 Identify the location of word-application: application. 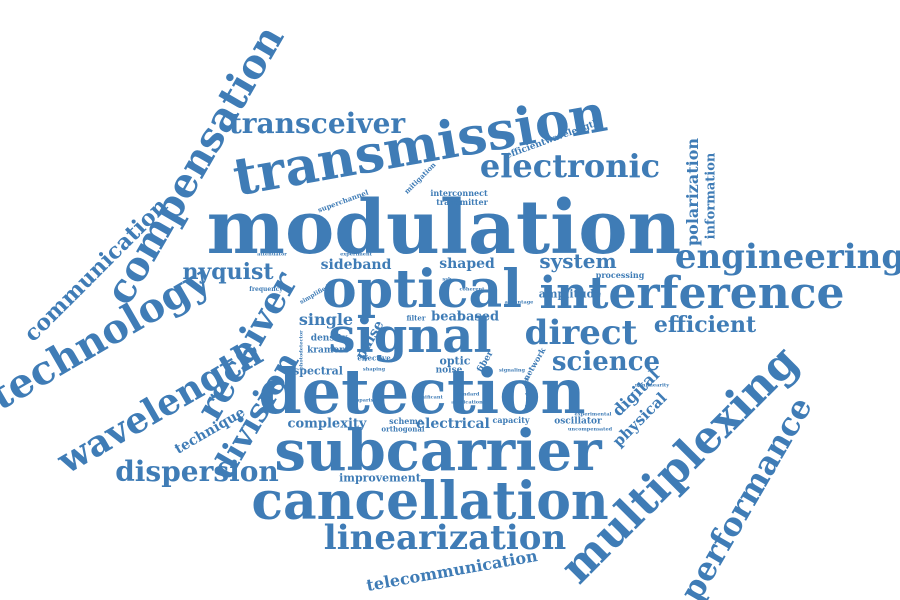
(467, 402).